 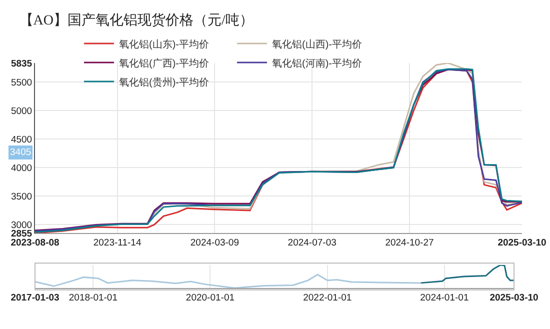 I want to click on x-tick-label: 2024-07-03, so click(x=312, y=242).